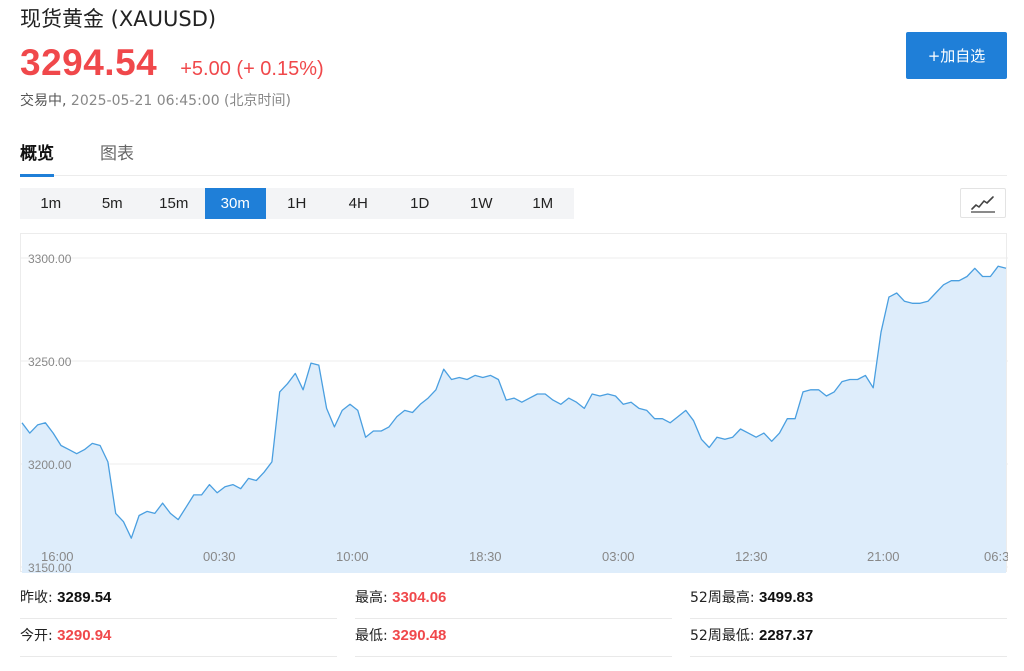 This screenshot has height=671, width=1024. What do you see at coordinates (786, 597) in the screenshot?
I see `stat-value: 3499.83` at bounding box center [786, 597].